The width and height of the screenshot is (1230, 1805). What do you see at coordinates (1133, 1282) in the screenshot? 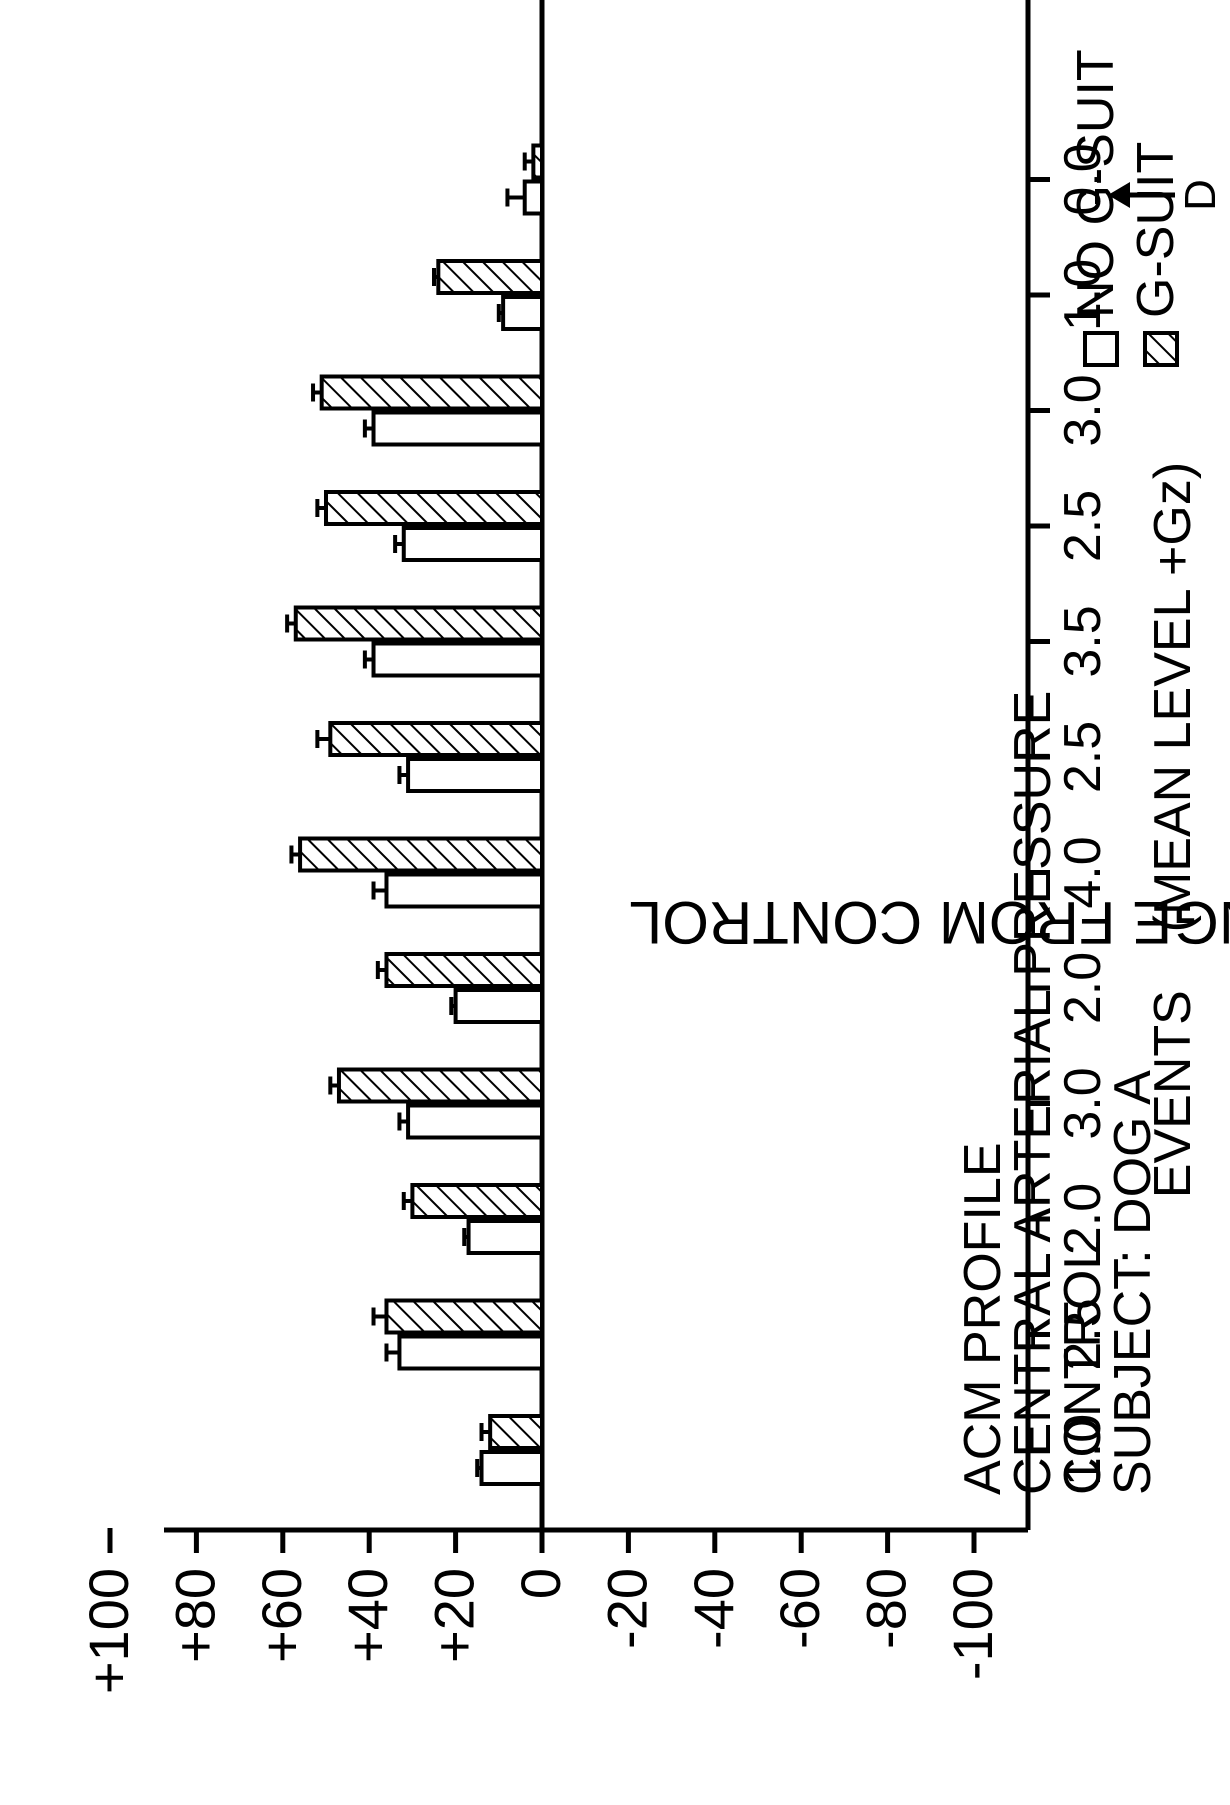
I see `chart-title-line-4: SUBJECT: DOG A` at bounding box center [1133, 1282].